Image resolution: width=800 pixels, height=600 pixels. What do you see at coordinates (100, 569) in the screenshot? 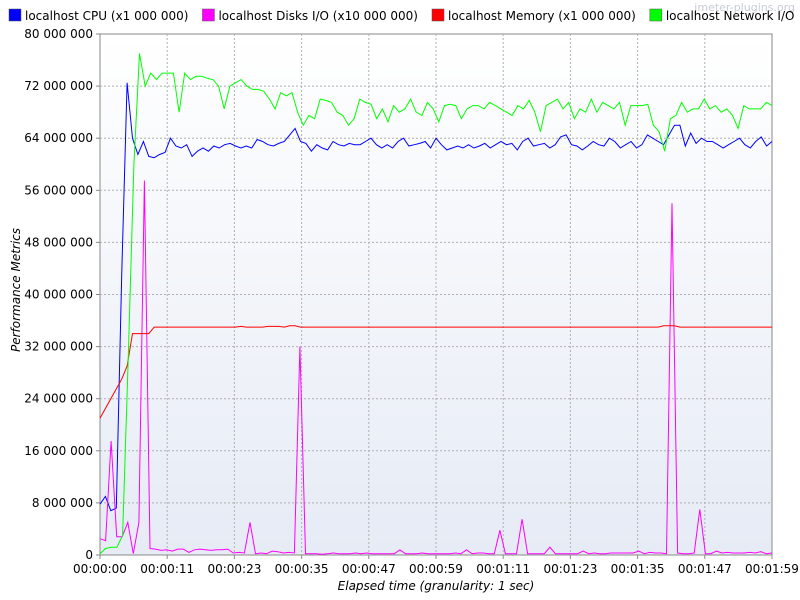
I see `x-tick-label: 00:00:00` at bounding box center [100, 569].